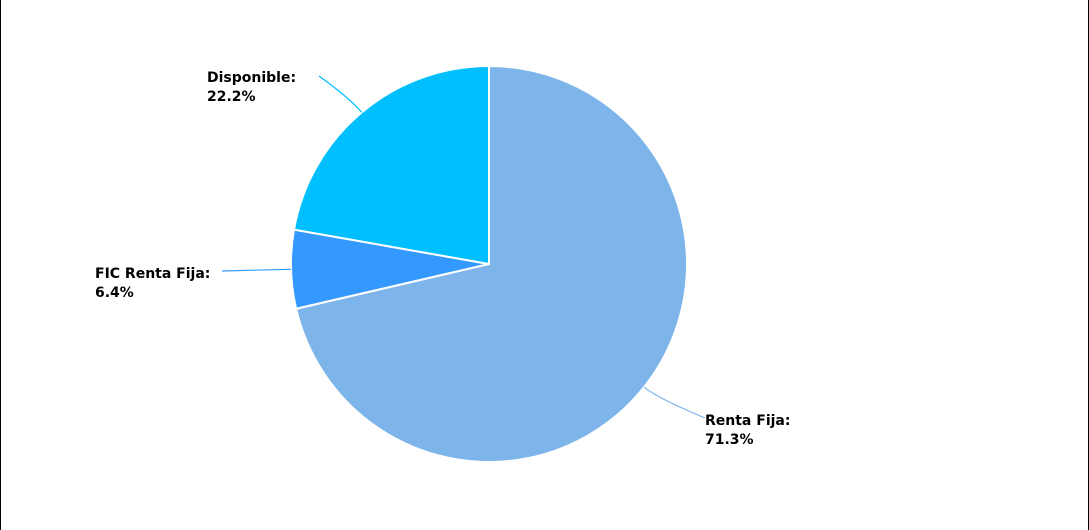 The height and width of the screenshot is (530, 1089). What do you see at coordinates (747, 421) in the screenshot?
I see `slice-label-renta-fija: Renta Fija:` at bounding box center [747, 421].